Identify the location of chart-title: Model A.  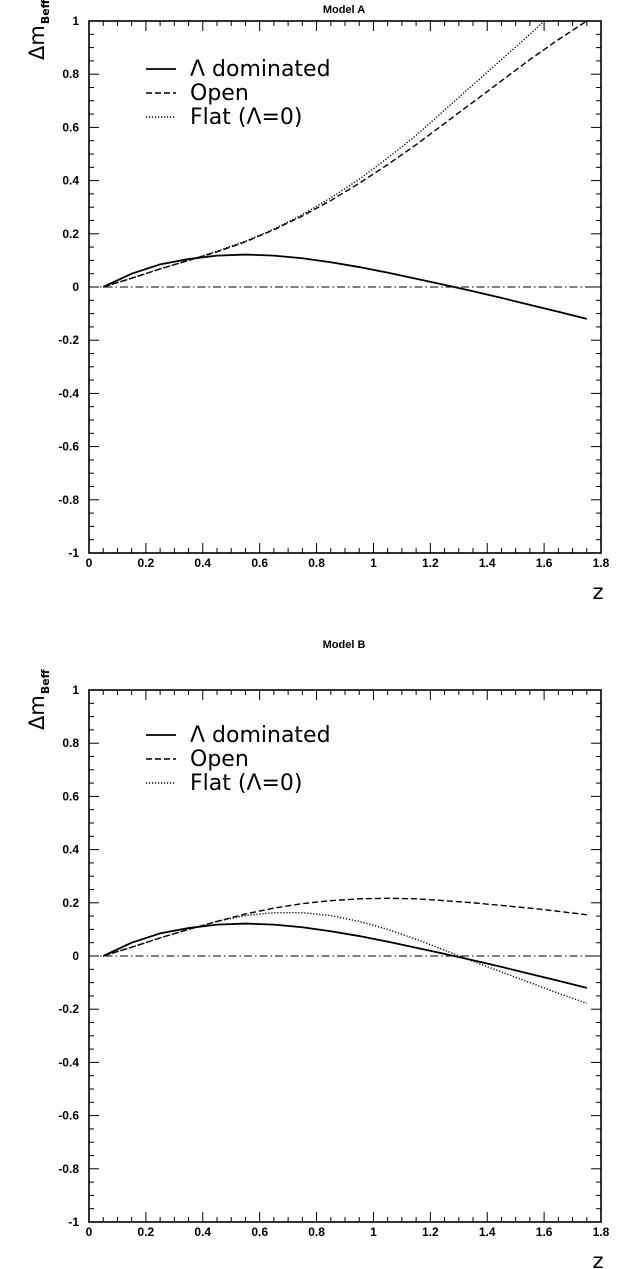
(344, 10).